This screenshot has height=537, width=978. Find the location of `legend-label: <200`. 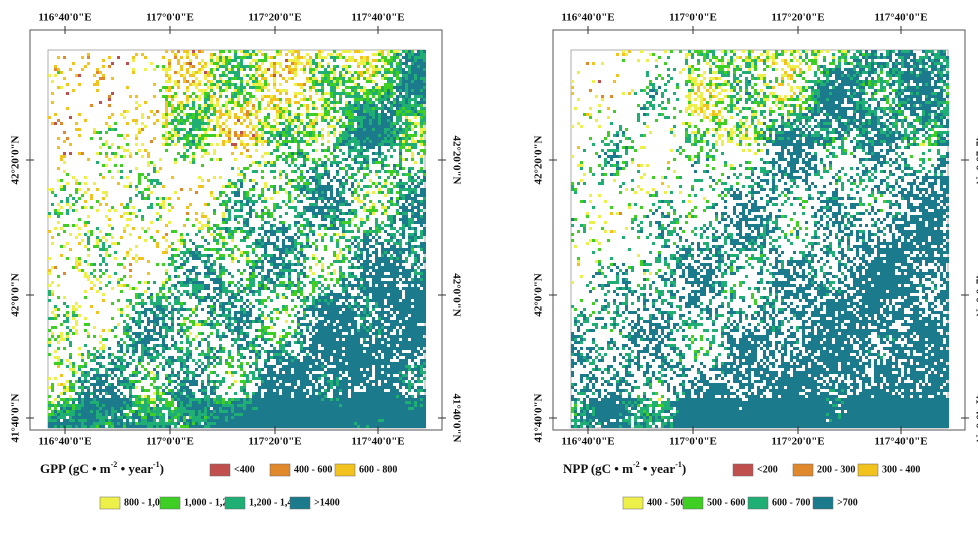

legend-label: <200 is located at coordinates (767, 469).